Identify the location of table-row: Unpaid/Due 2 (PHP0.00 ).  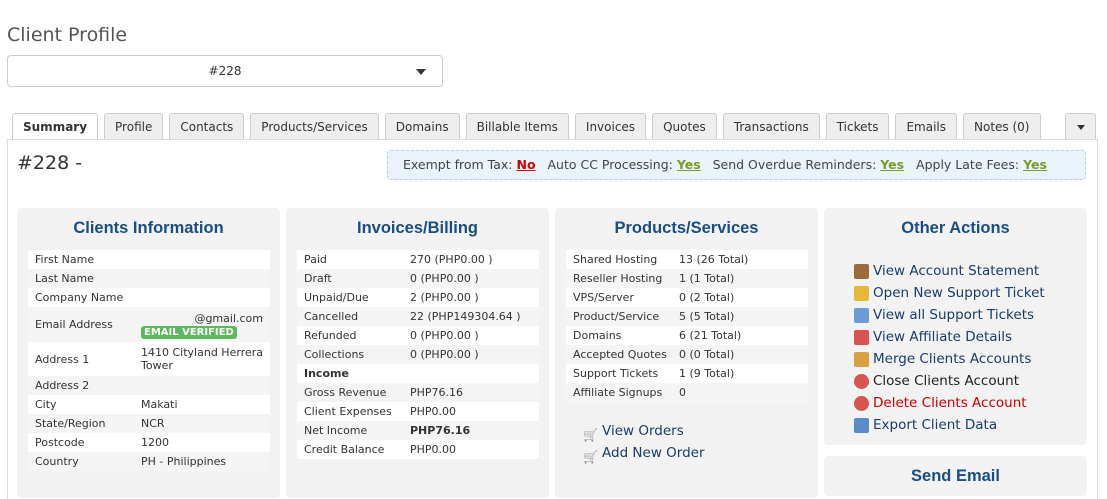
(418, 297).